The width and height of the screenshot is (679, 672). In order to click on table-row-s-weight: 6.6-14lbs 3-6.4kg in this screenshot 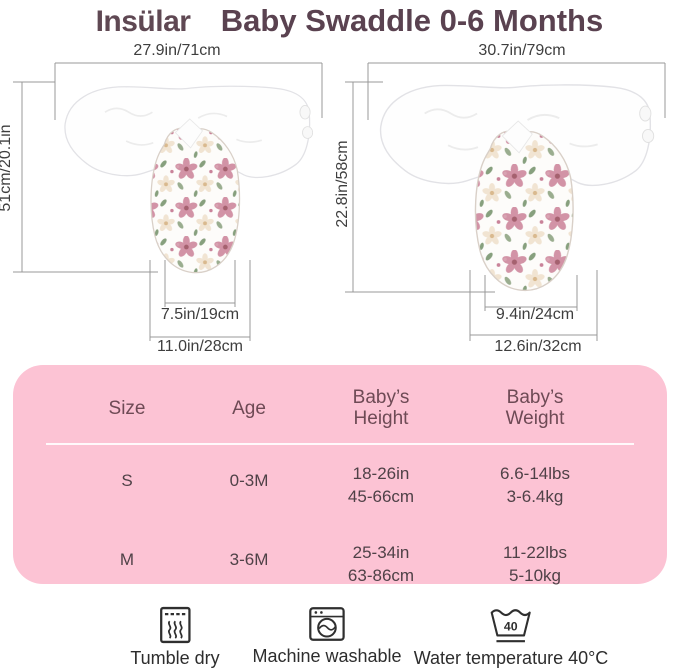, I will do `click(535, 485)`.